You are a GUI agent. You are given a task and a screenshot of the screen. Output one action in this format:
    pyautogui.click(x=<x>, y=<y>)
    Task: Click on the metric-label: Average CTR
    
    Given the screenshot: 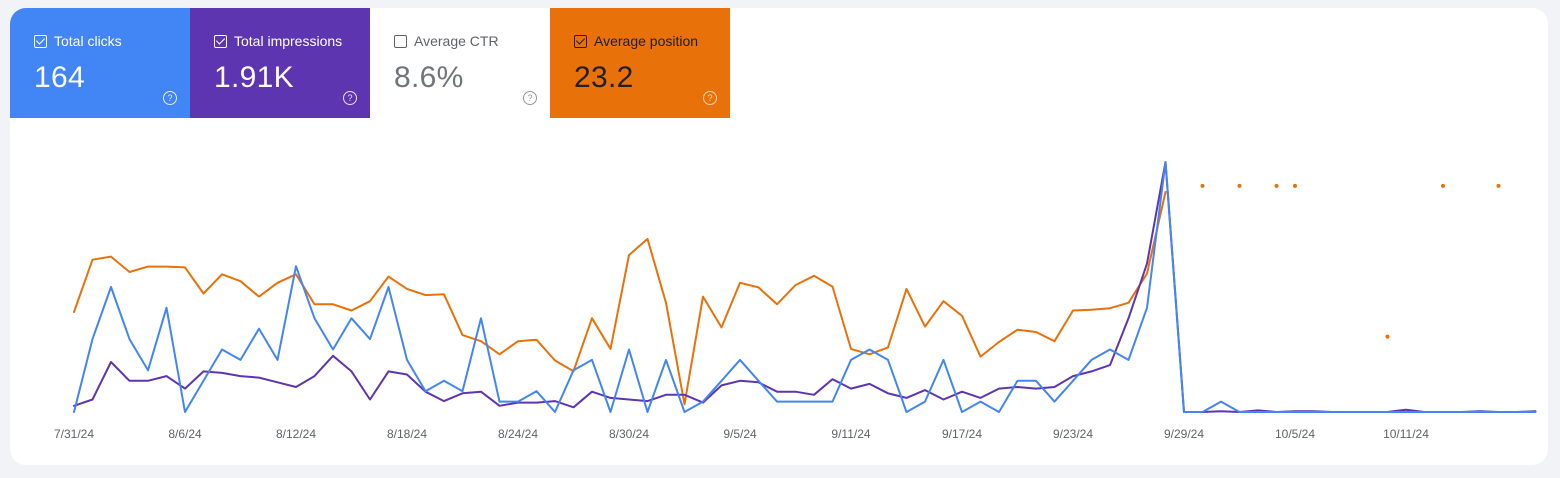 What is the action you would take?
    pyautogui.click(x=456, y=41)
    